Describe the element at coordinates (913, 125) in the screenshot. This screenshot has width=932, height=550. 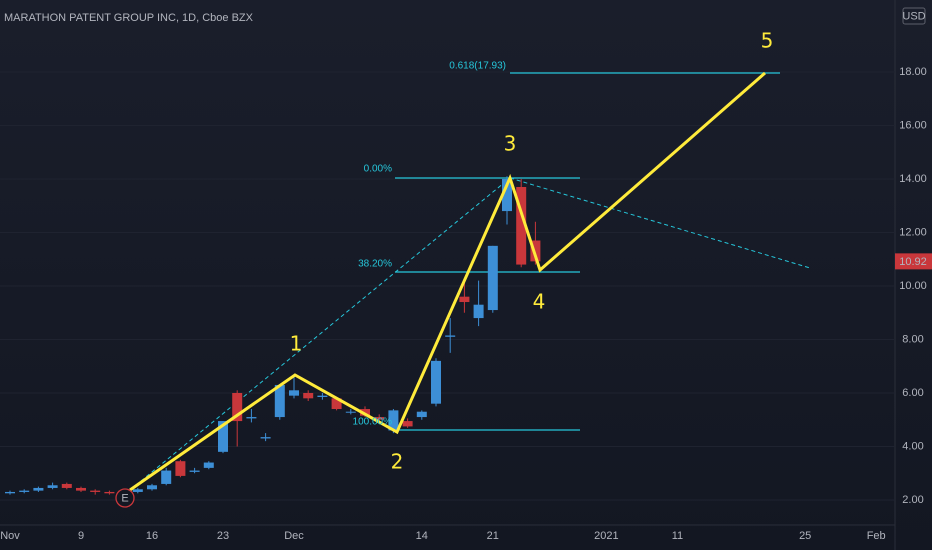
I see `y-tick-label: 16.00` at that location.